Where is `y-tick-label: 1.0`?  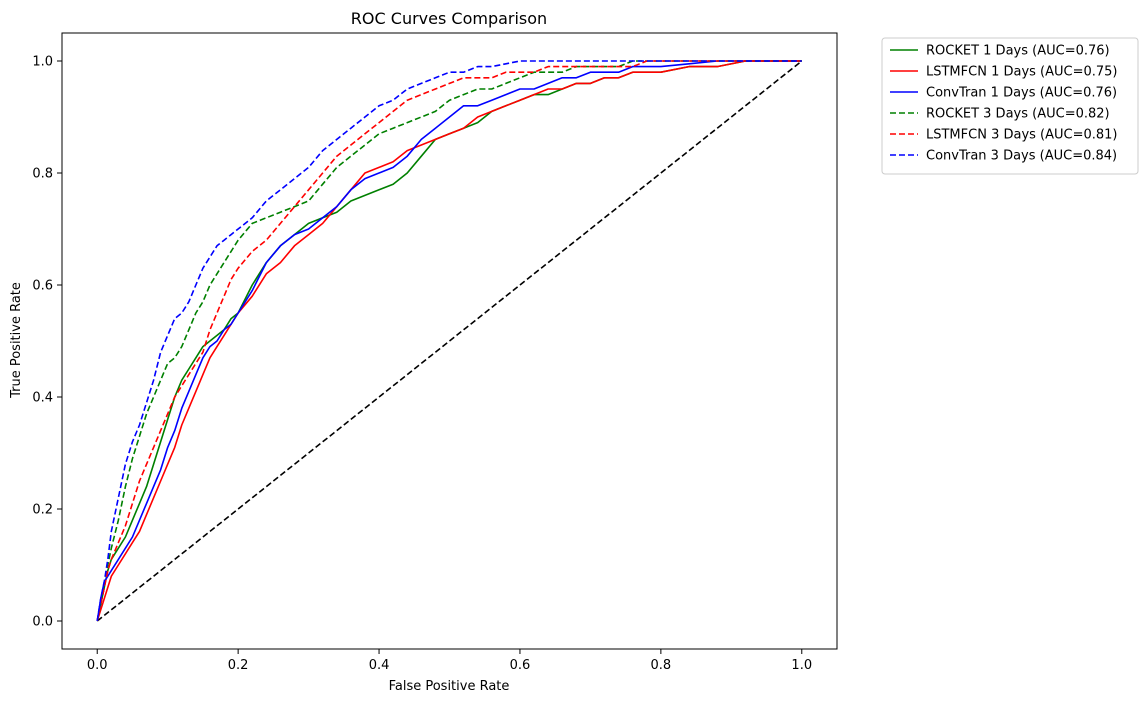
y-tick-label: 1.0 is located at coordinates (42, 62).